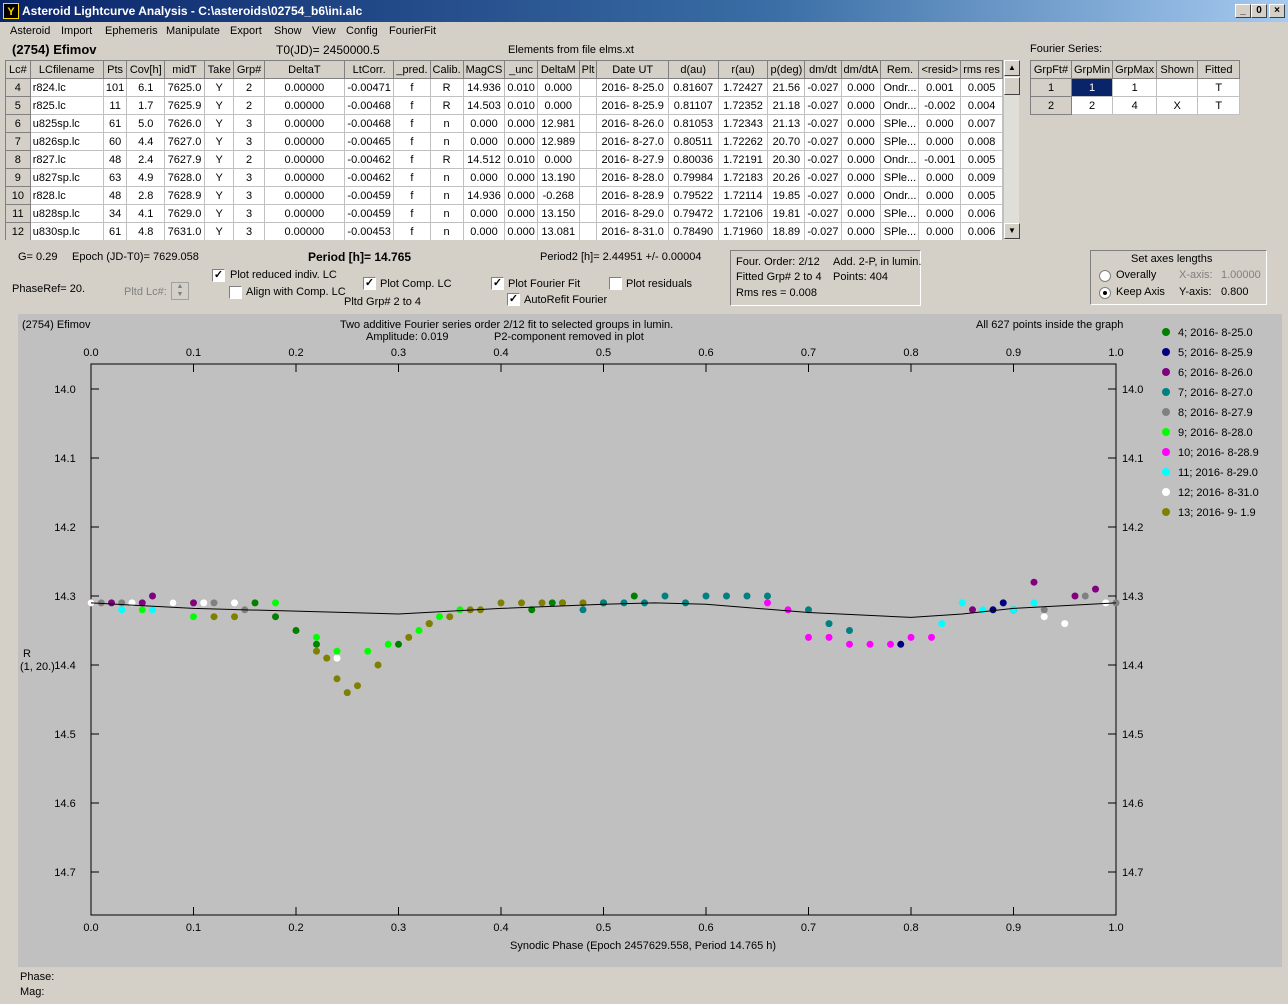 The image size is (1288, 1004). I want to click on overall-radio, so click(1105, 276).